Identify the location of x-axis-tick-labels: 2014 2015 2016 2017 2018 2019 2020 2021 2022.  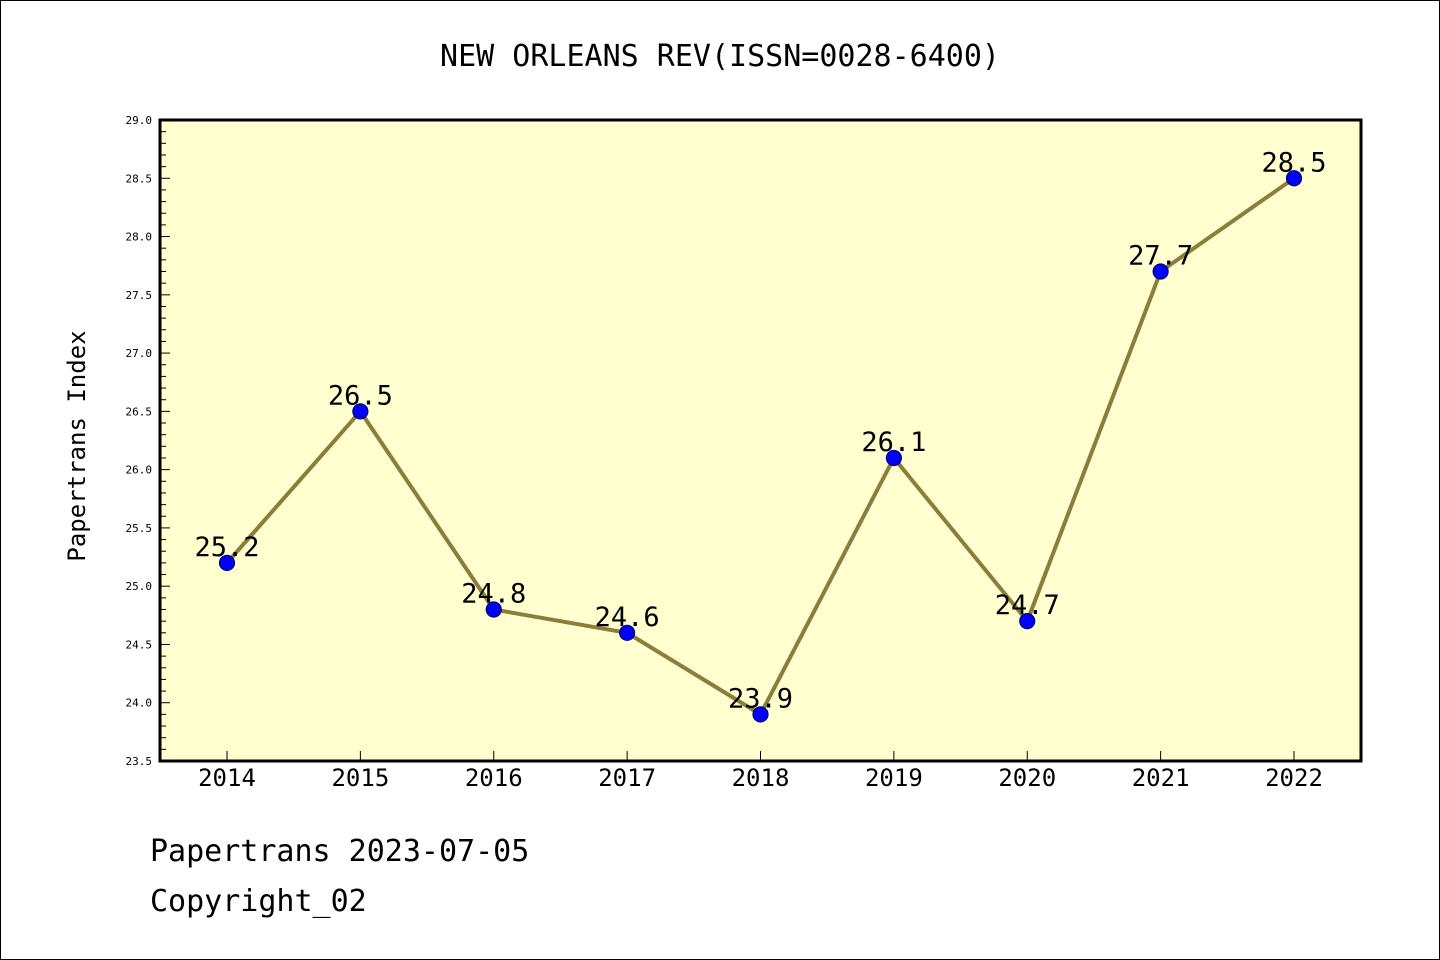
(760, 778).